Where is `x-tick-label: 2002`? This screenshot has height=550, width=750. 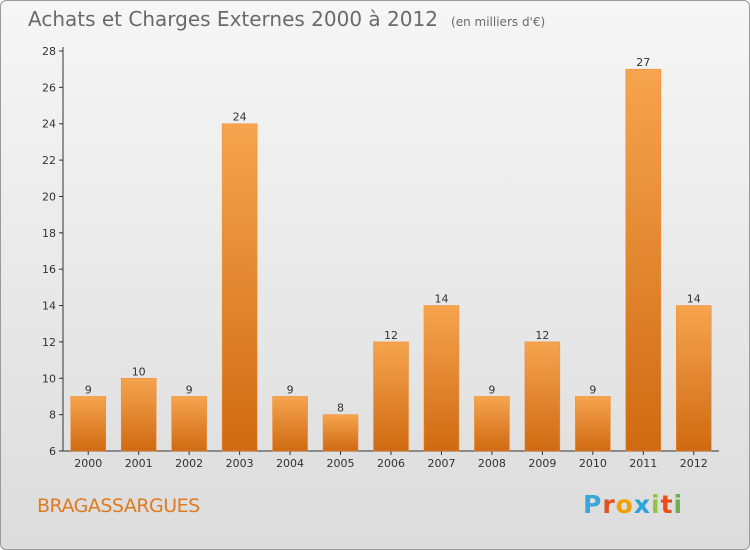
x-tick-label: 2002 is located at coordinates (189, 463).